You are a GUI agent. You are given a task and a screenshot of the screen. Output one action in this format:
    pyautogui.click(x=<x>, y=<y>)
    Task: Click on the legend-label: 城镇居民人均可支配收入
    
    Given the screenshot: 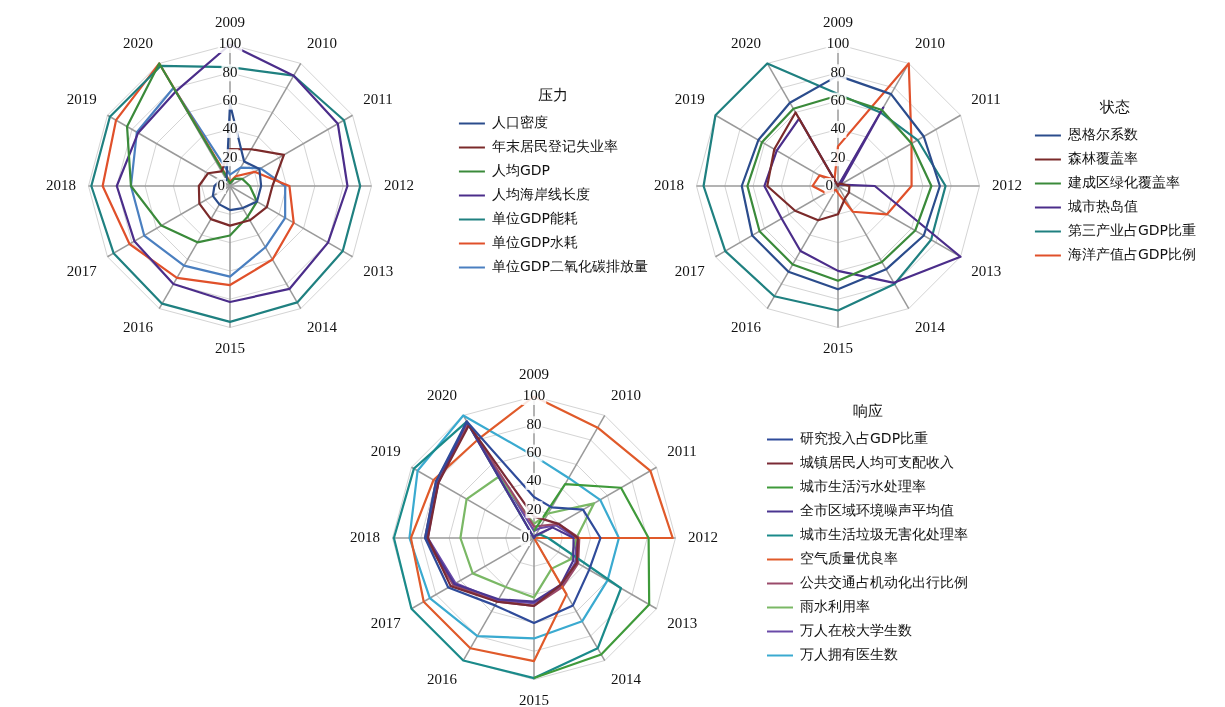 What is the action you would take?
    pyautogui.click(x=876, y=462)
    